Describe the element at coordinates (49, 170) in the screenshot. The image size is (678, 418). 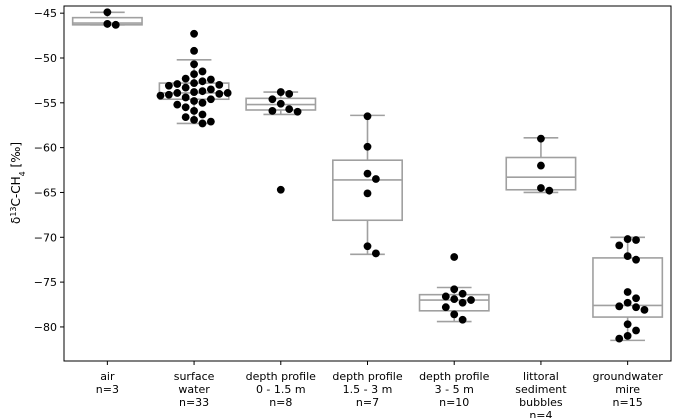
I see `y-axis: −45 −50 −55 −60 −65 −70 −75 −80` at that location.